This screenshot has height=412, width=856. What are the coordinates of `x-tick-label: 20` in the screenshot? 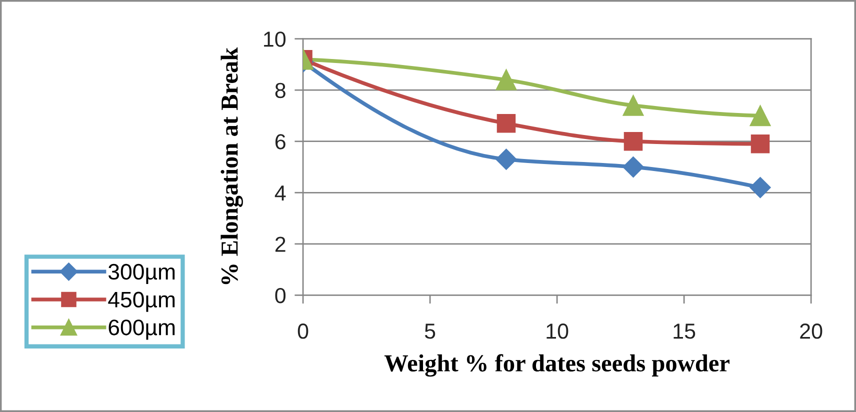 It's located at (811, 331).